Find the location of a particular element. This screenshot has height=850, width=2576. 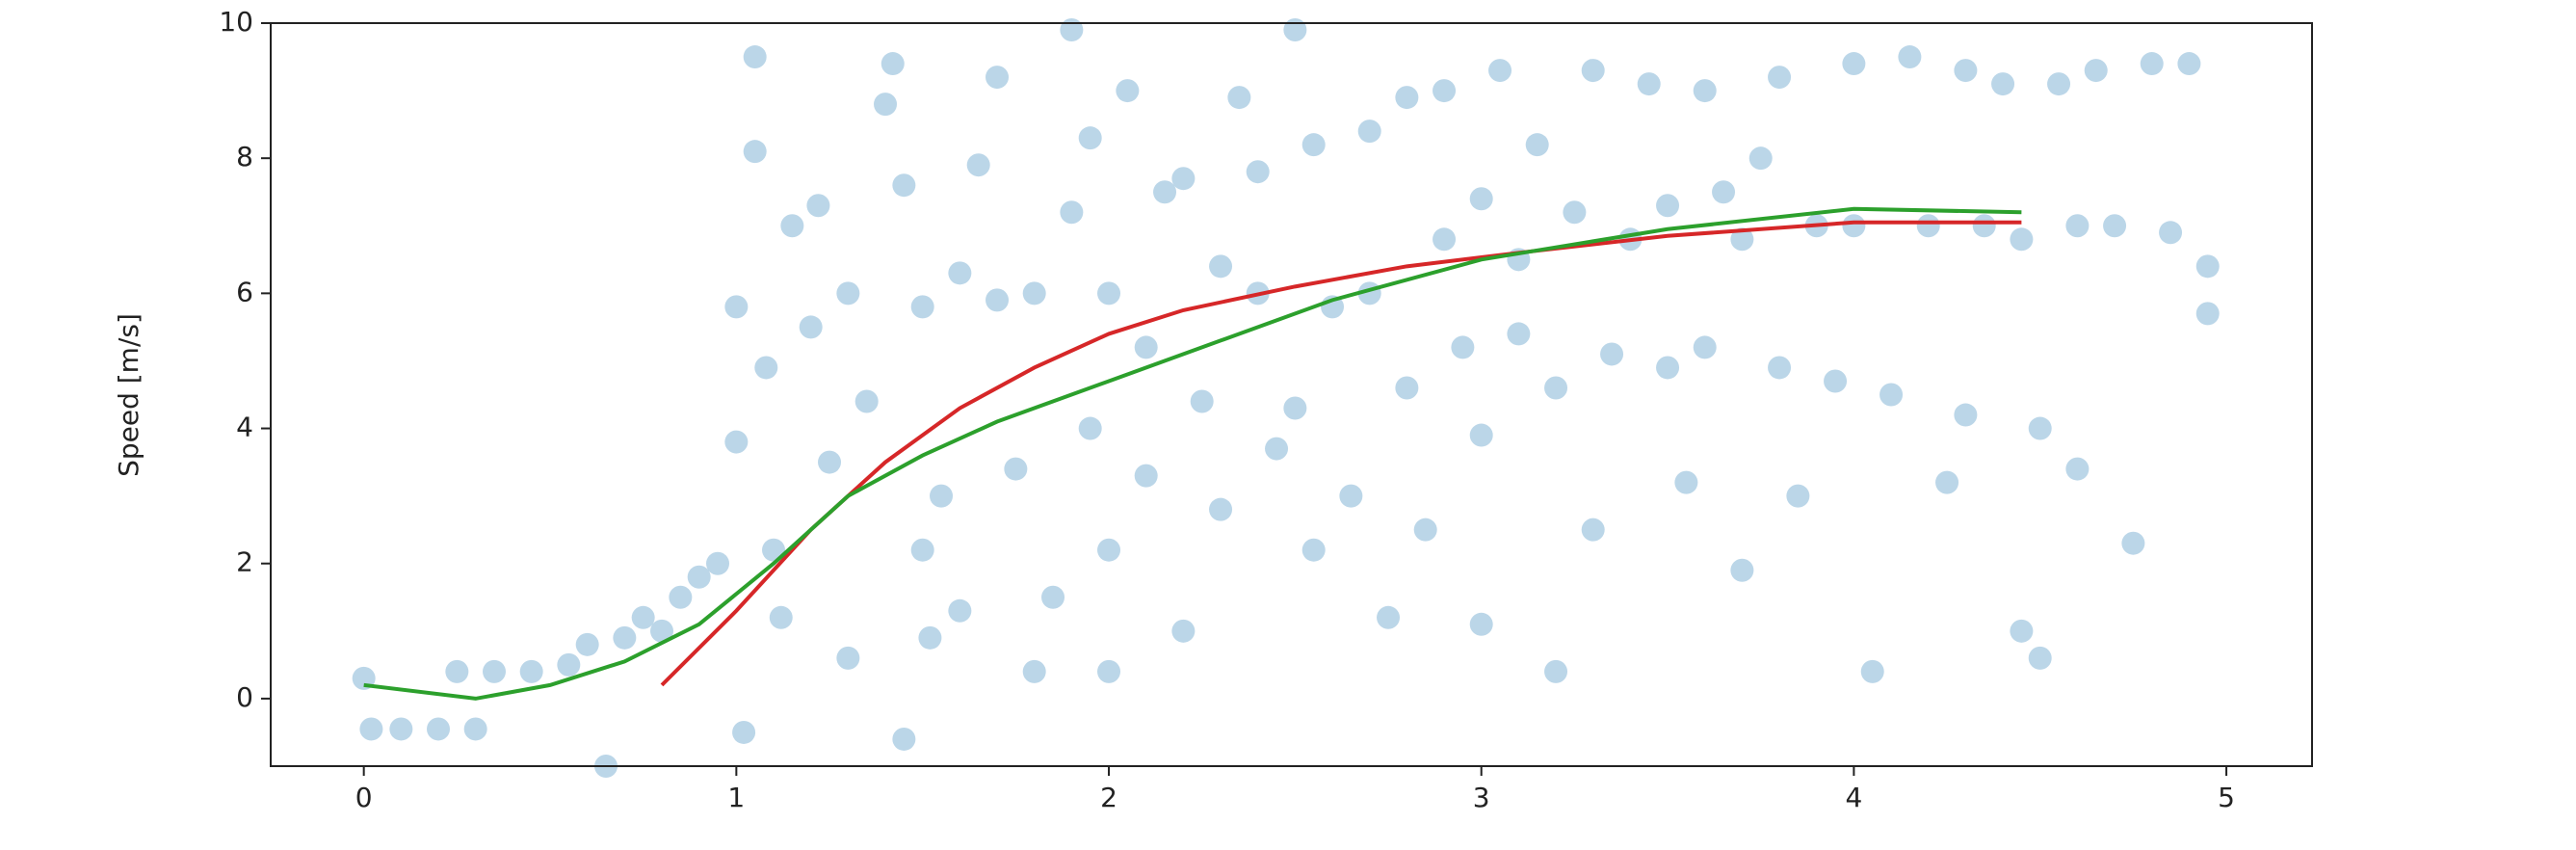

x-tick-label: 4 is located at coordinates (1853, 797).